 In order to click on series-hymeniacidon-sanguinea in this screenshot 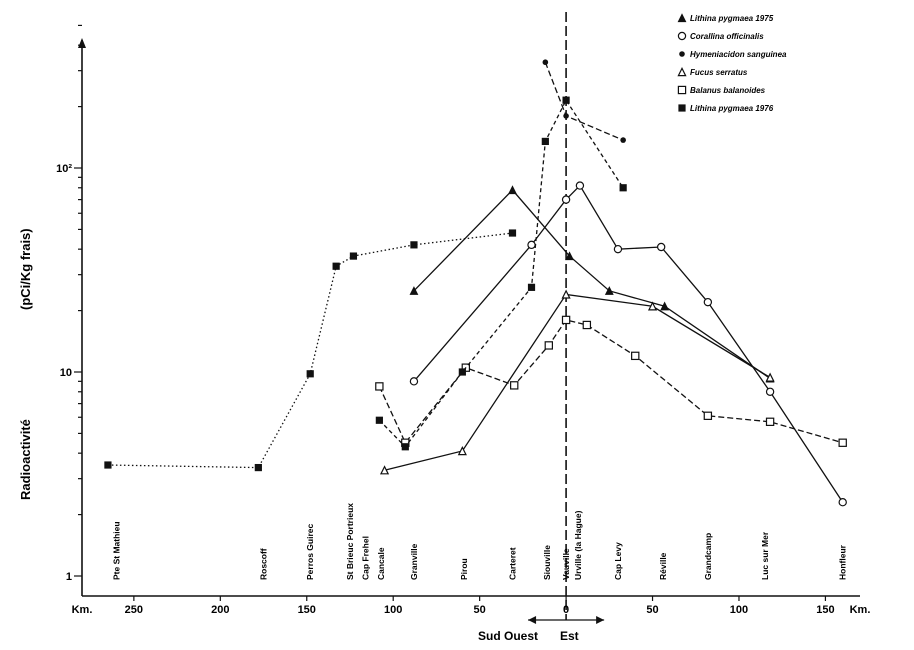, I will do `click(584, 101)`.